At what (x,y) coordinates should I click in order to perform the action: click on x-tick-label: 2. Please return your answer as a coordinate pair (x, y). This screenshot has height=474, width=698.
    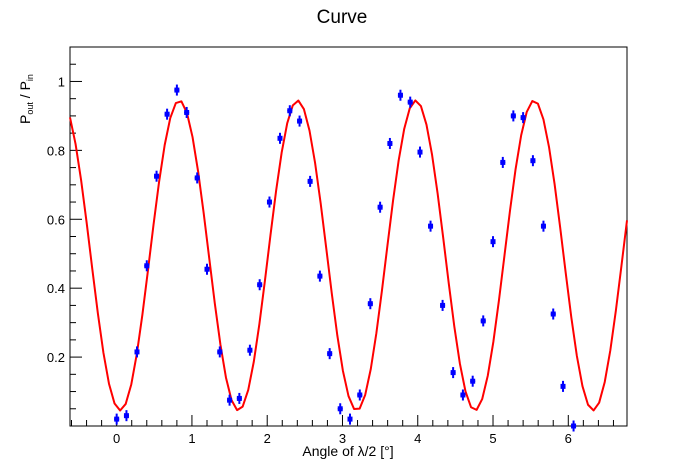
    Looking at the image, I should click on (267, 438).